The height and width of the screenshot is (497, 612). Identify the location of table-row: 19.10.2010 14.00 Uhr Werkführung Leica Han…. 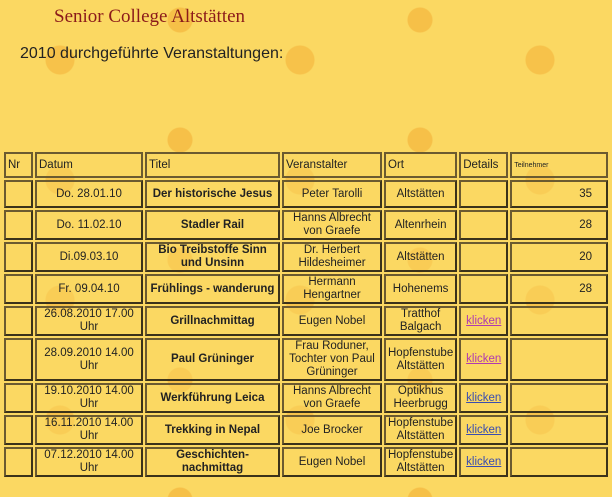
(306, 398).